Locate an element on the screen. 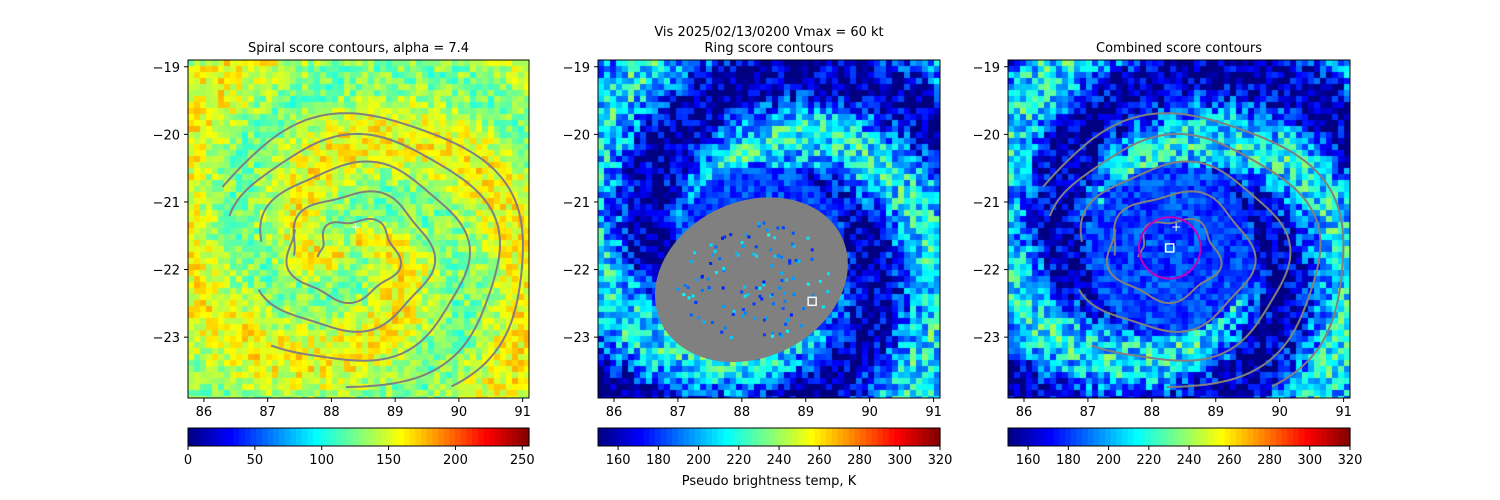  colorbar-tick-label: 240 is located at coordinates (1189, 460).